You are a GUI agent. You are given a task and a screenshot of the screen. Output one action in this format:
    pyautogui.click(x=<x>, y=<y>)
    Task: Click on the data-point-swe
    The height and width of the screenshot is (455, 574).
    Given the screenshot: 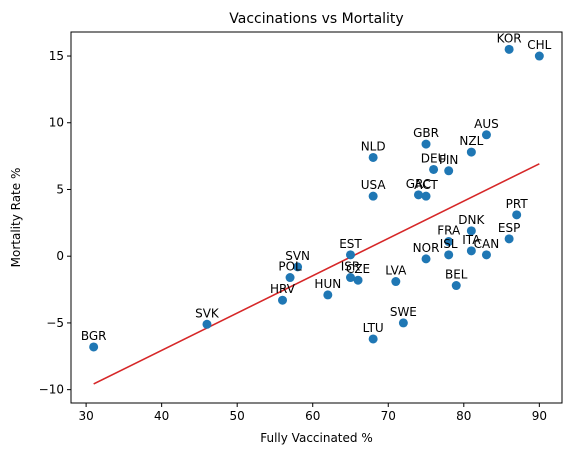 What is the action you would take?
    pyautogui.click(x=403, y=323)
    